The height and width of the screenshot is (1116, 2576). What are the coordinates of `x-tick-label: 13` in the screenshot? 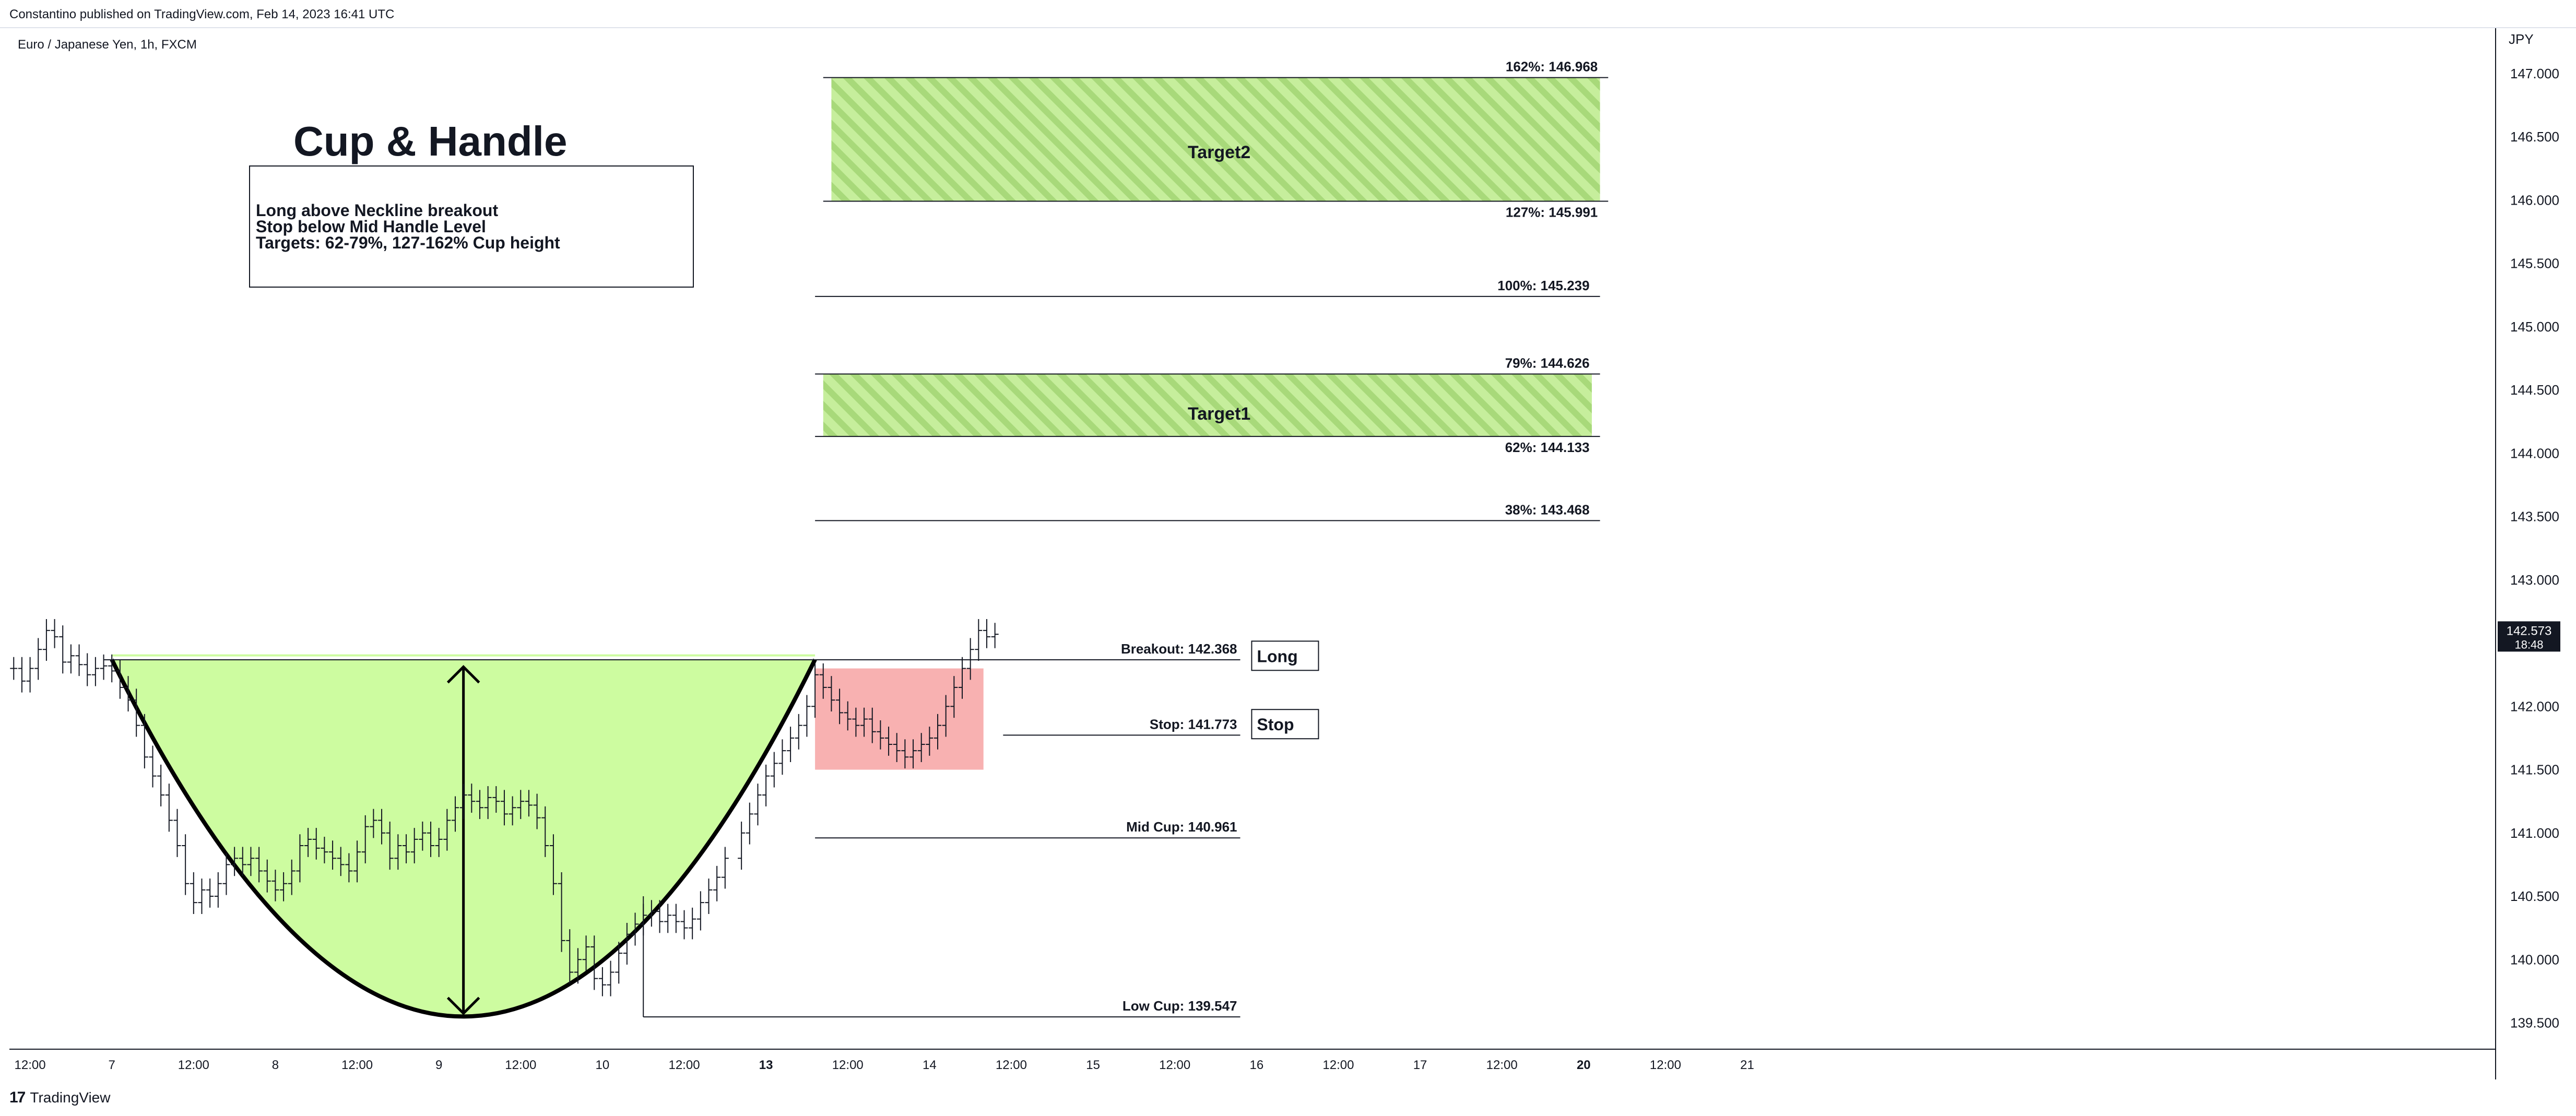 It's located at (766, 1065).